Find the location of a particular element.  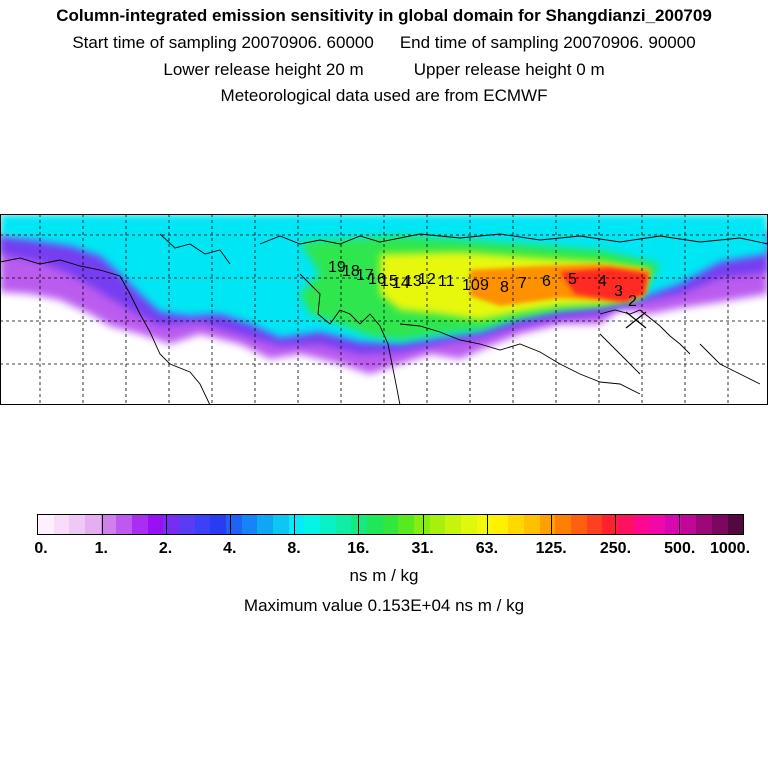

color-scale-tick-label: 1000. is located at coordinates (730, 548).